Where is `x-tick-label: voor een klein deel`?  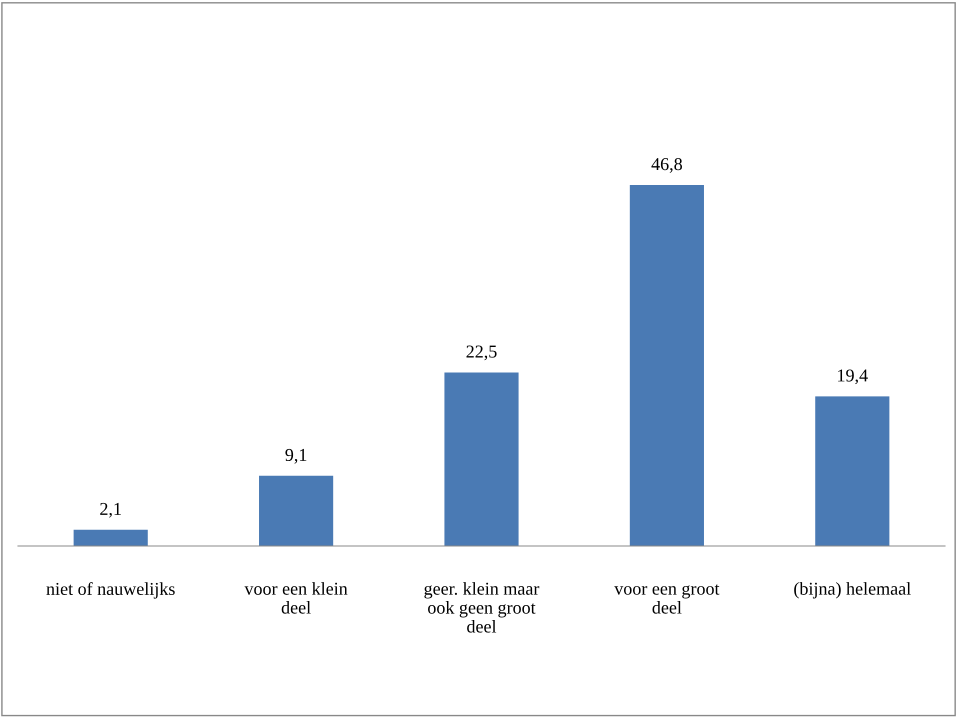 x-tick-label: voor een klein deel is located at coordinates (296, 598).